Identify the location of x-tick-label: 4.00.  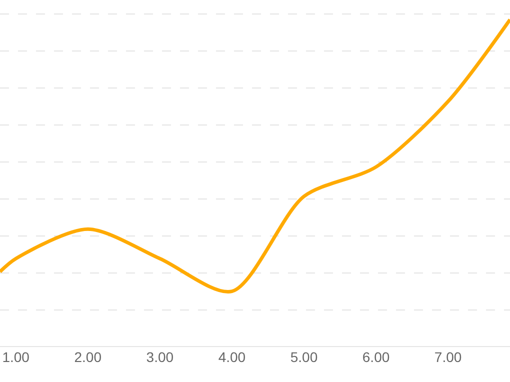
(232, 357).